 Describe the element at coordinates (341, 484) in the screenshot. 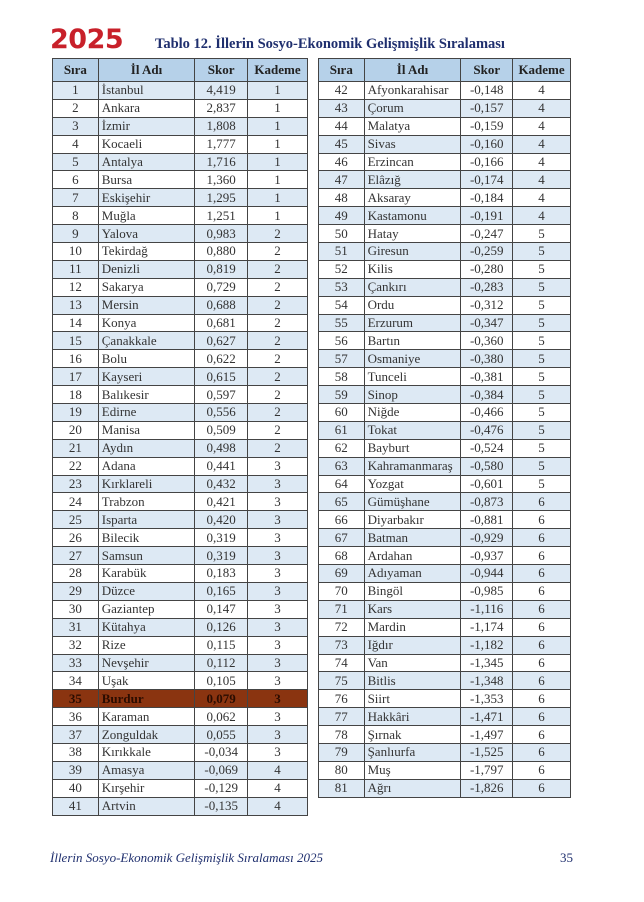

I see `rank-cell: 64` at that location.